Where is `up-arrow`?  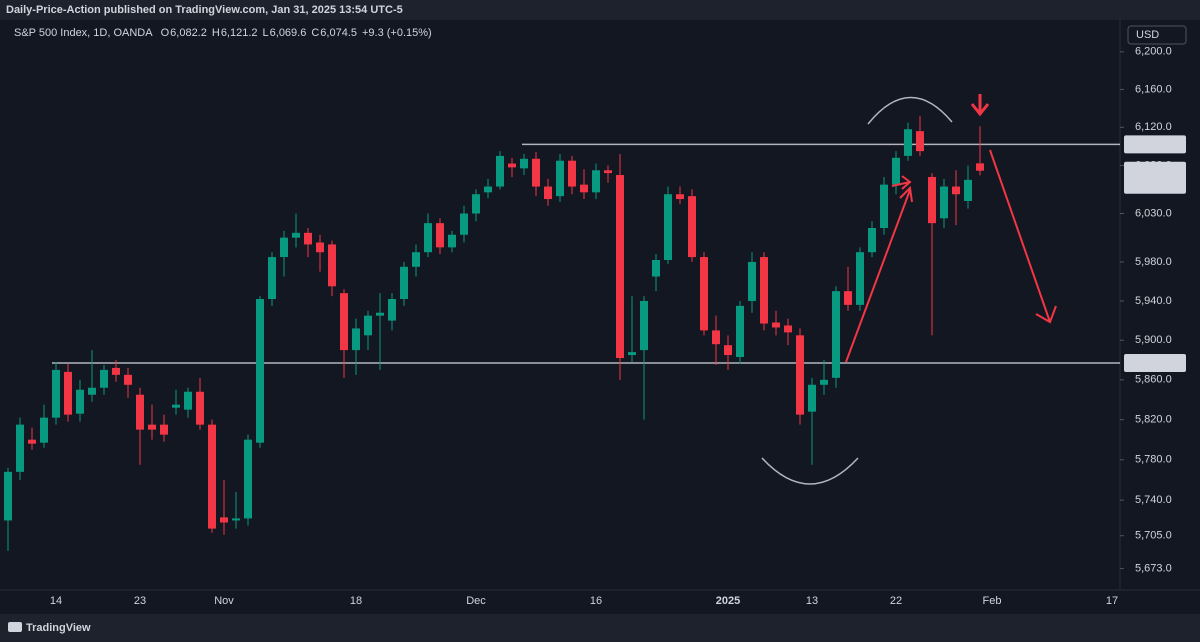
up-arrow is located at coordinates (879, 274).